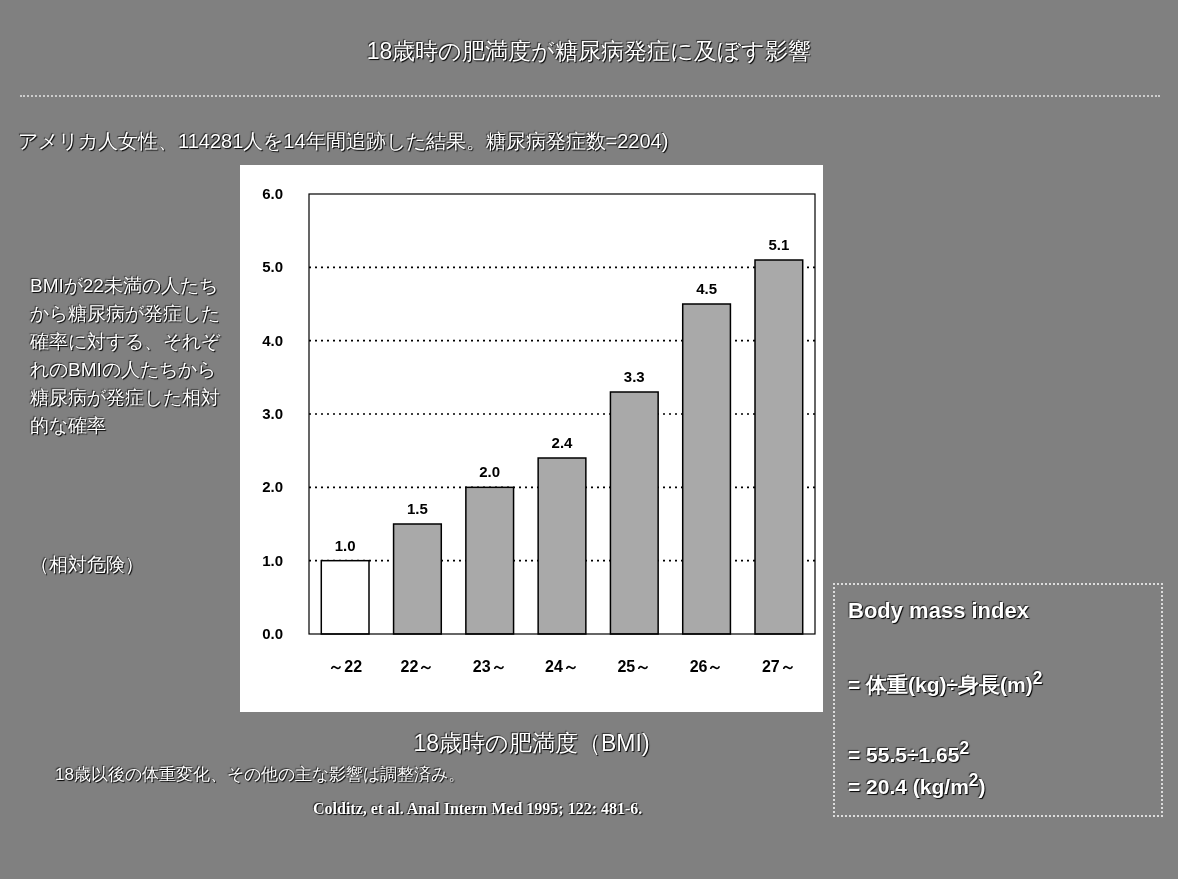 The height and width of the screenshot is (879, 1178). Describe the element at coordinates (345, 545) in the screenshot. I see `data-label: 1.0` at that location.